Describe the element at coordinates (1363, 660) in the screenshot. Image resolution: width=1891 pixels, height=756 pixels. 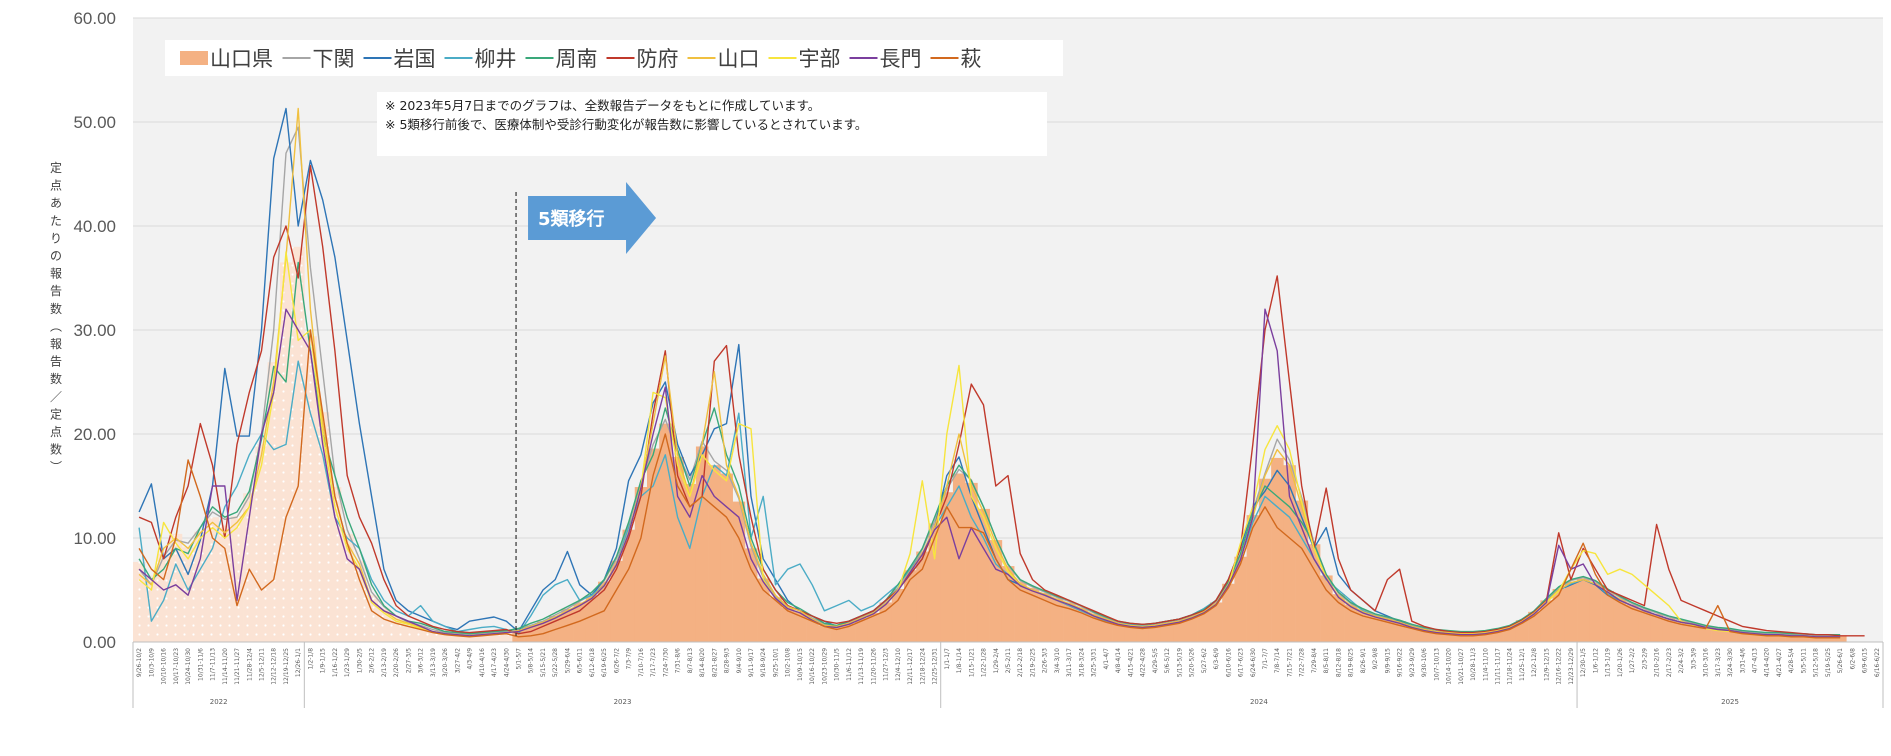
I see `x-tick-label: 8/26-9/1` at that location.